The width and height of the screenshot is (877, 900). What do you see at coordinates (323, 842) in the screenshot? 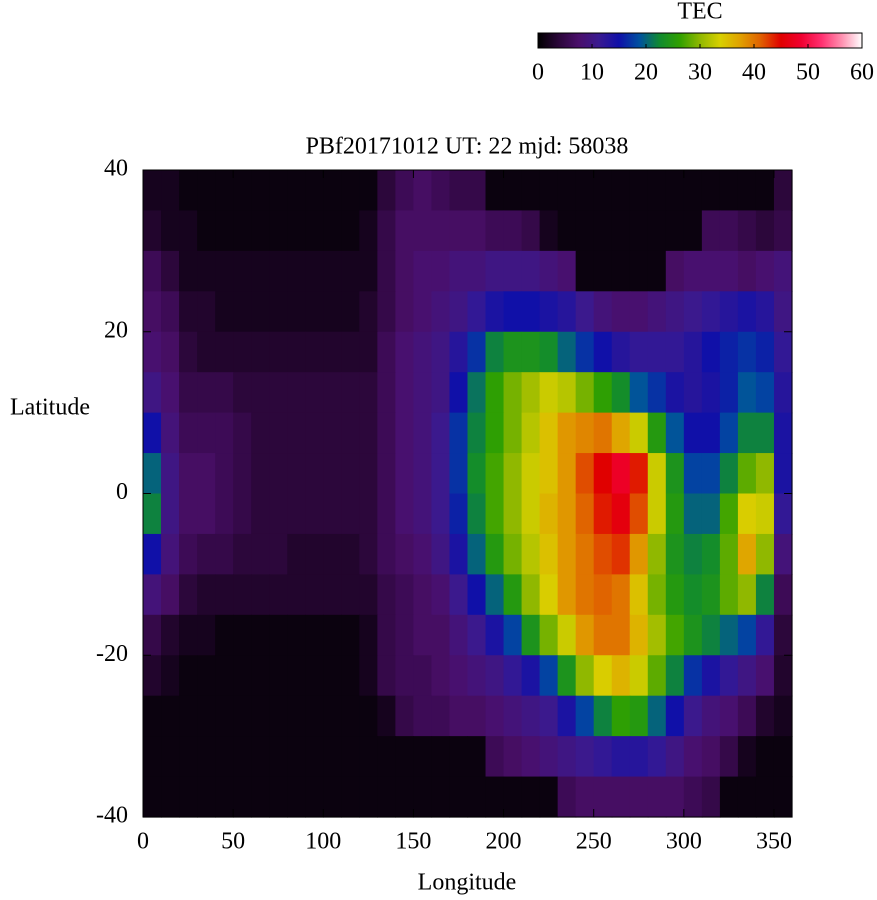
I see `x-tick-label: 100` at bounding box center [323, 842].